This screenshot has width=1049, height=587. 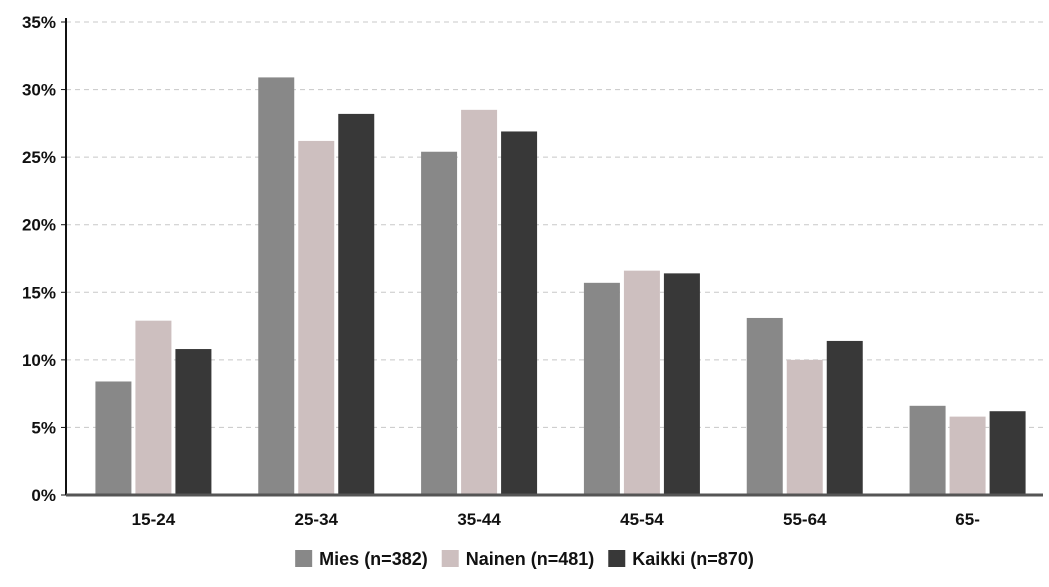 I want to click on y-tick-label: 20%, so click(x=39, y=225).